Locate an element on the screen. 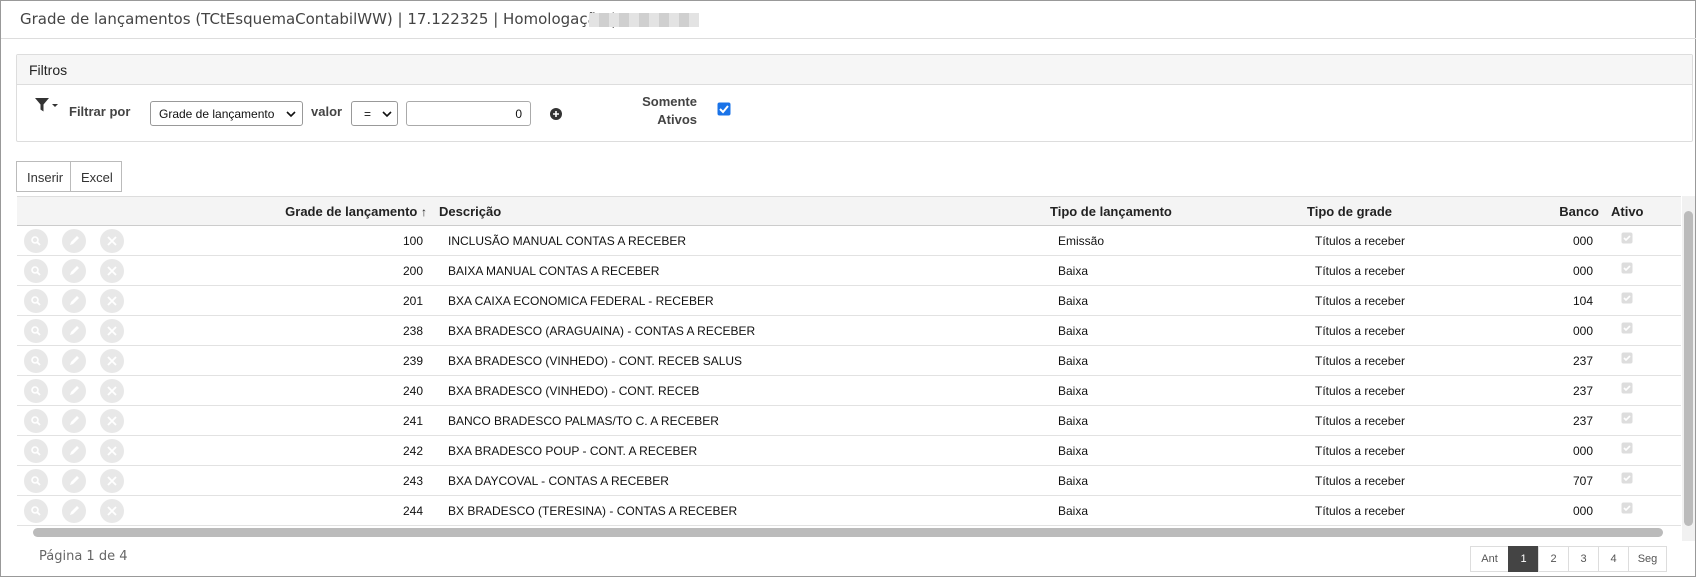  h-scrollbar is located at coordinates (848, 532).